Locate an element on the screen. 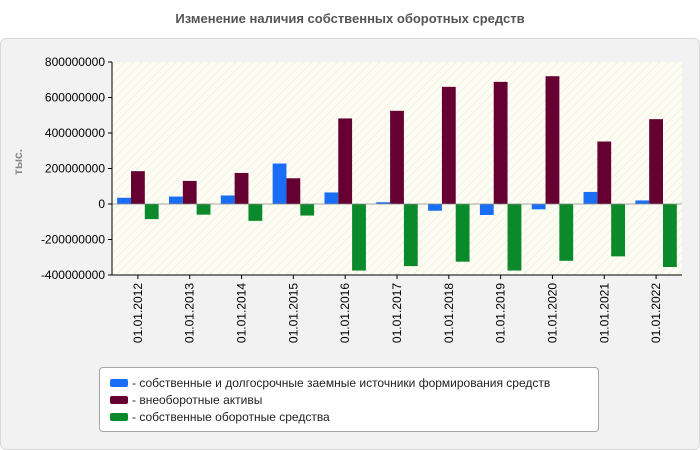 The height and width of the screenshot is (450, 700). x-tick-label: 01.01.2014 is located at coordinates (242, 313).